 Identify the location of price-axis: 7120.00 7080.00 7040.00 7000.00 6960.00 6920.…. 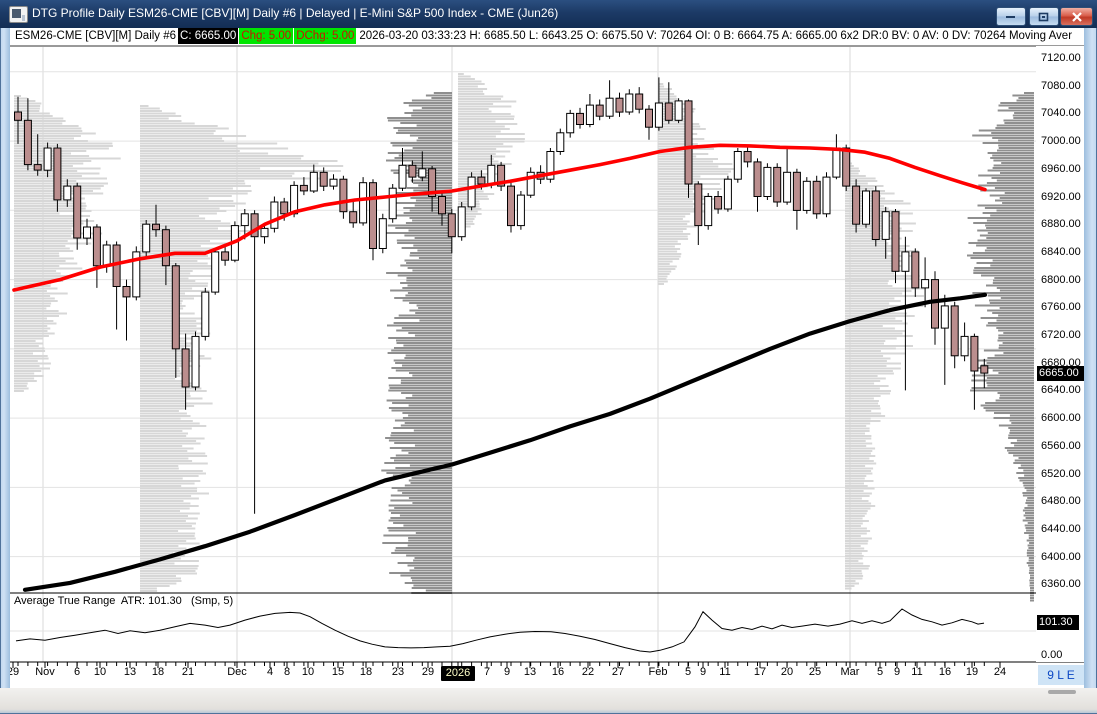
(1060, 354).